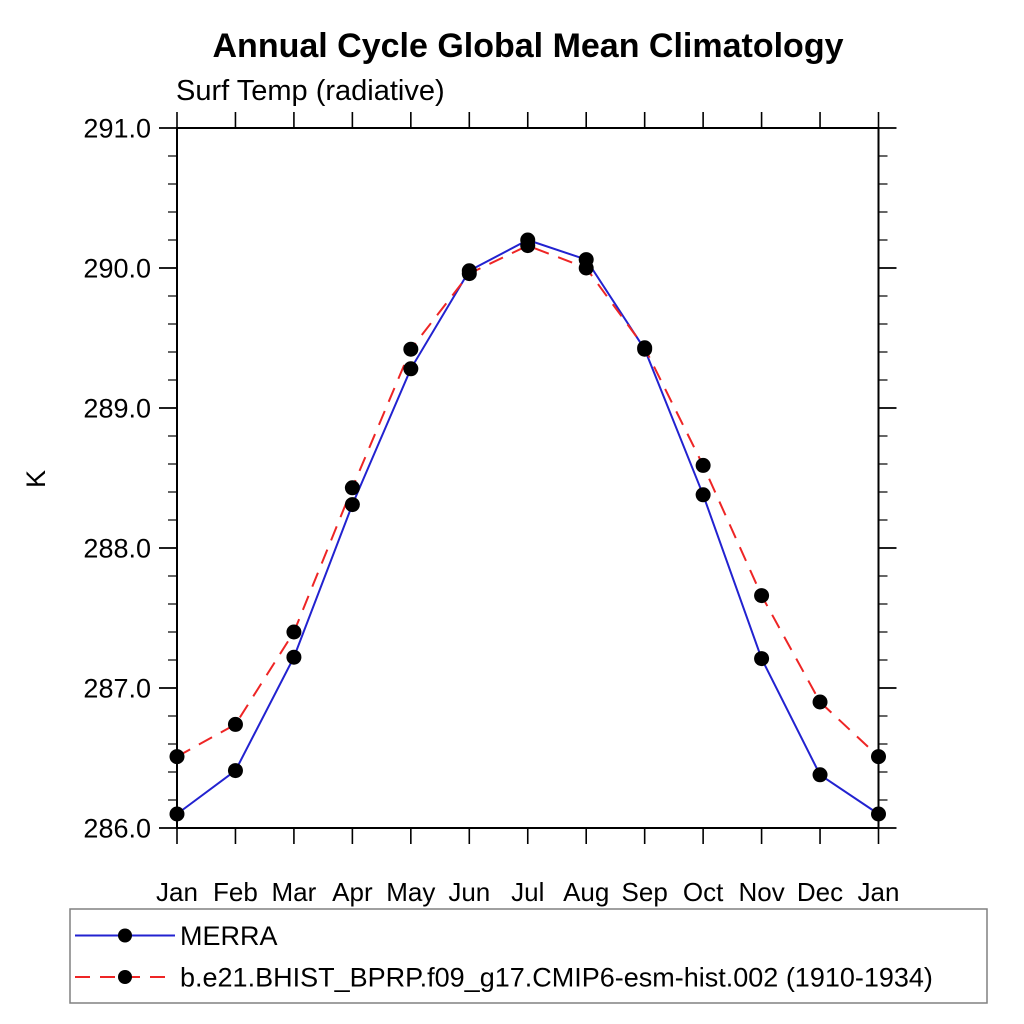  Describe the element at coordinates (820, 892) in the screenshot. I see `x-tick-label: Dec` at that location.